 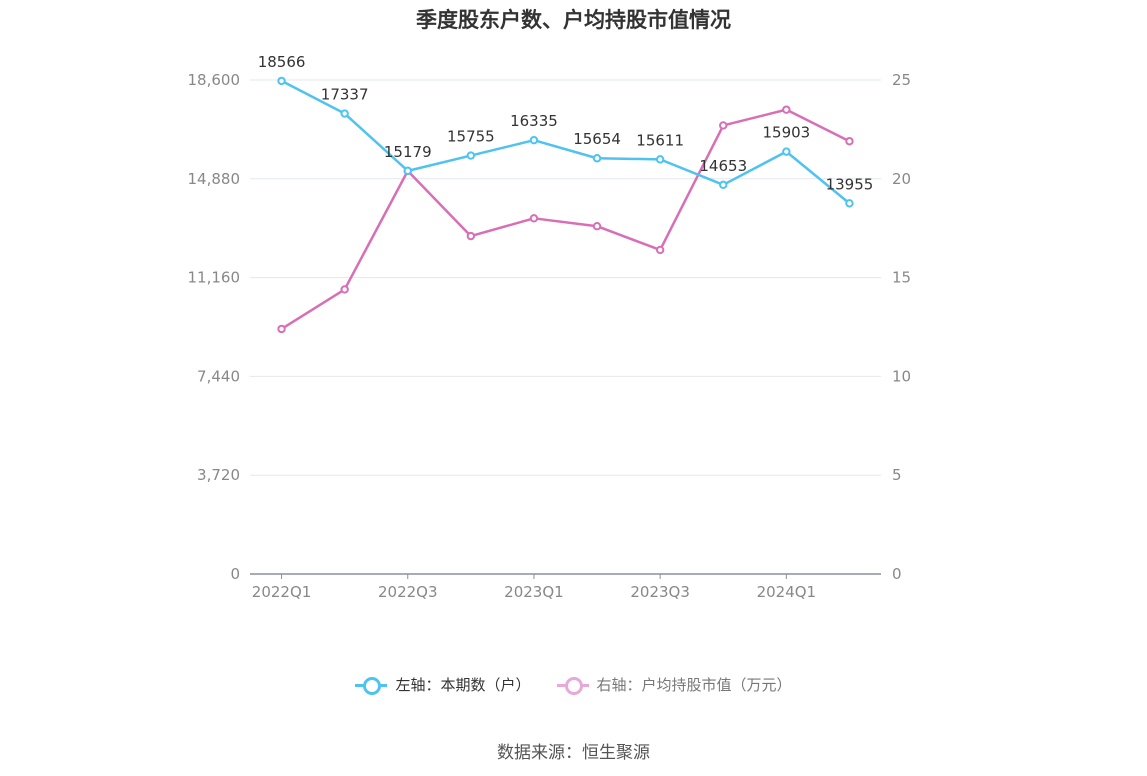 I want to click on chart-title: 季度股东户数、户均持股市值情况, so click(x=573, y=20).